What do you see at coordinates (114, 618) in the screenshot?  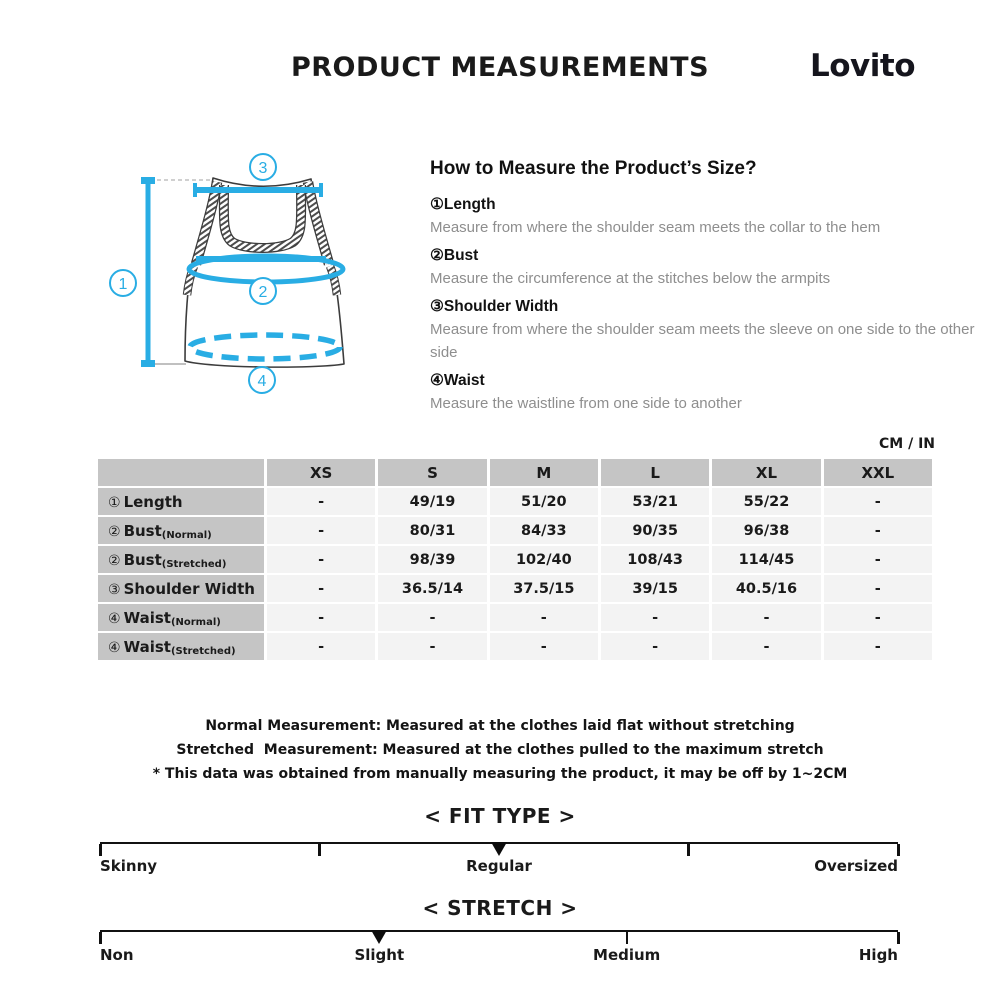 I see `row-number-icon: ④` at bounding box center [114, 618].